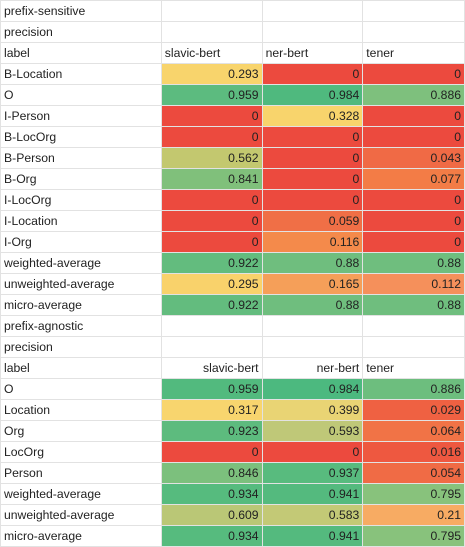  I want to click on value-cell-tener: 0.064, so click(413, 431).